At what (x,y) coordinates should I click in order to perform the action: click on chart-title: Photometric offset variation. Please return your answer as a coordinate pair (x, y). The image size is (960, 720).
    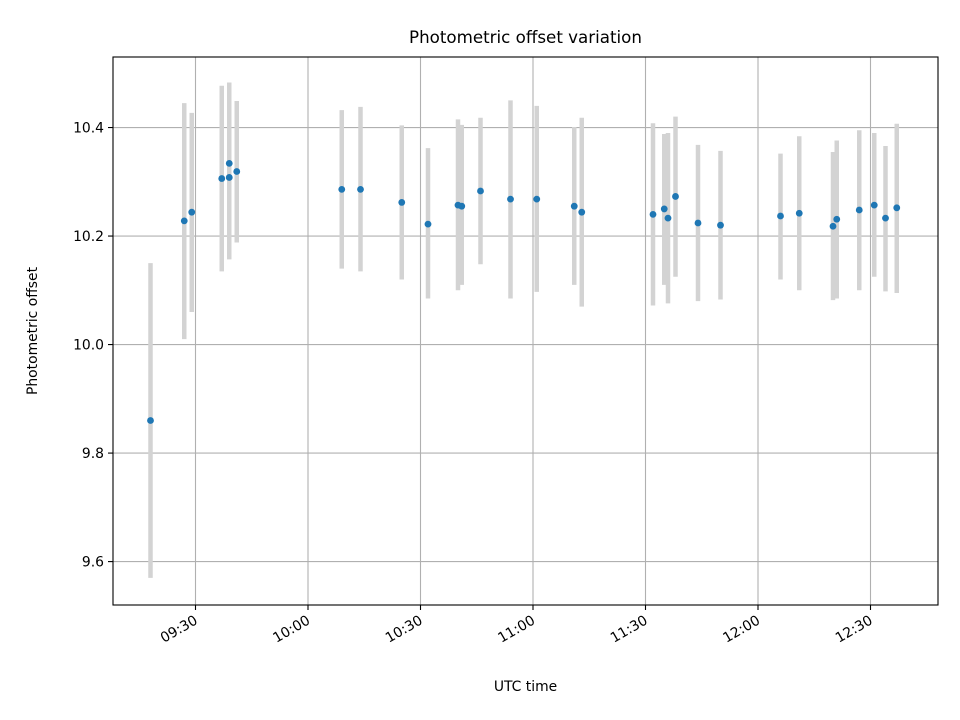
    Looking at the image, I should click on (525, 37).